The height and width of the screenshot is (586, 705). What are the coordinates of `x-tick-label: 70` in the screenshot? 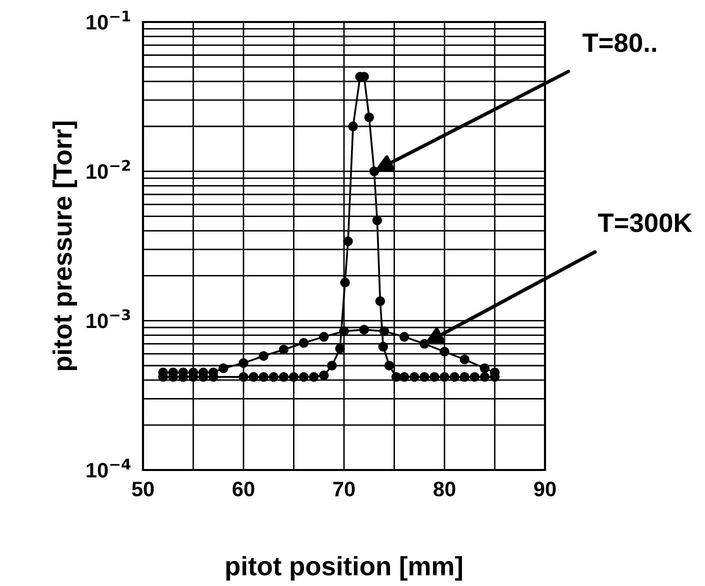 It's located at (344, 489).